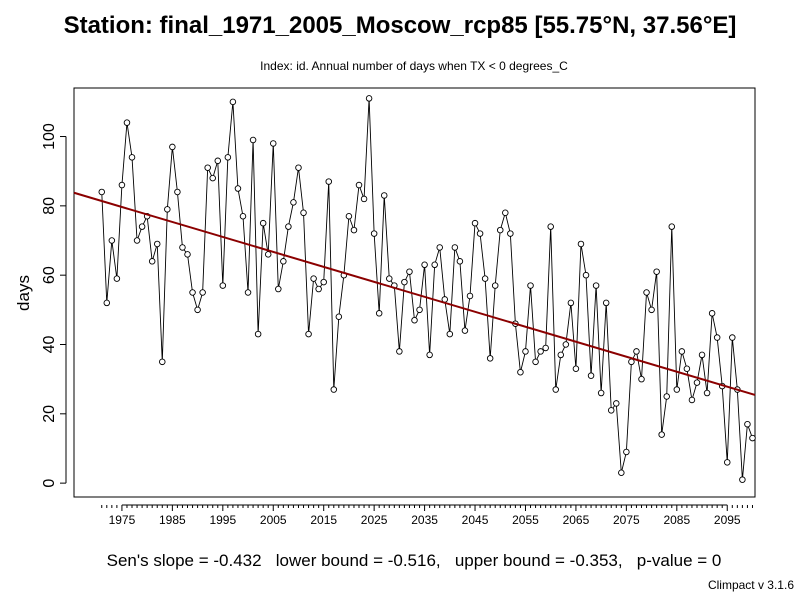 The width and height of the screenshot is (800, 600). I want to click on x-tick-label: 2015, so click(323, 520).